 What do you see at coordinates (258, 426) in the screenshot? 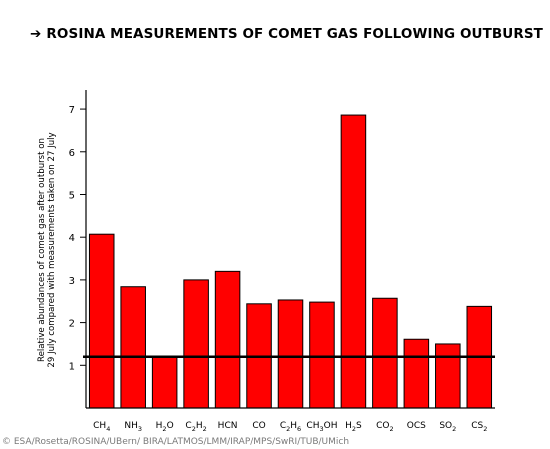
I see `x-tick-label: CO` at bounding box center [258, 426].